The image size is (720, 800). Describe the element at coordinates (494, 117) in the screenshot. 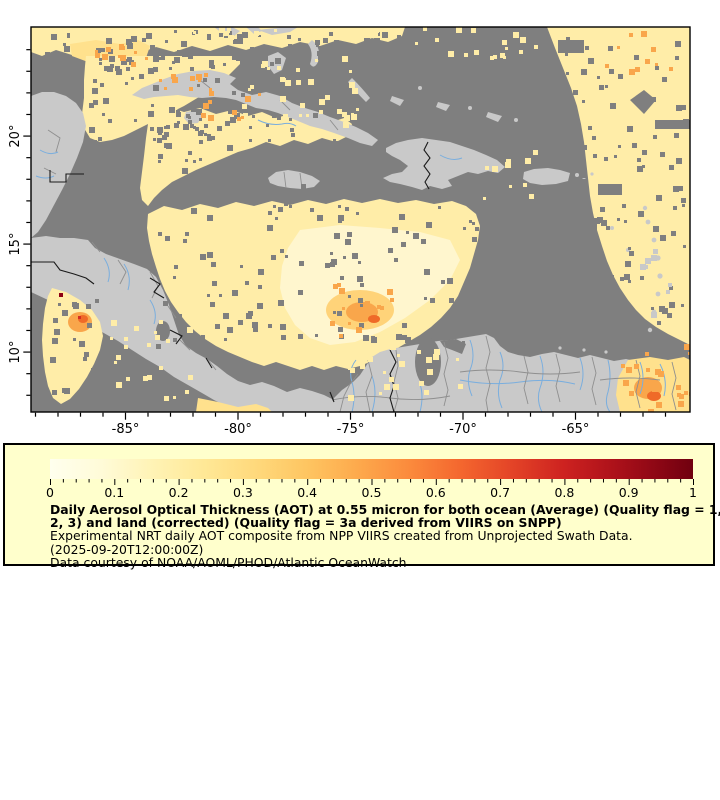

I see `caicos` at that location.